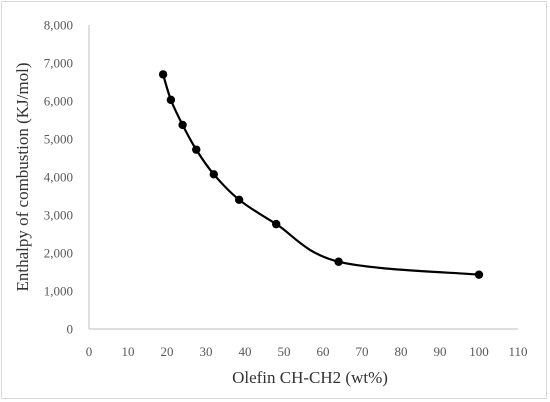 The image size is (550, 402). Describe the element at coordinates (58, 291) in the screenshot. I see `y-tick-label: 1,000` at that location.